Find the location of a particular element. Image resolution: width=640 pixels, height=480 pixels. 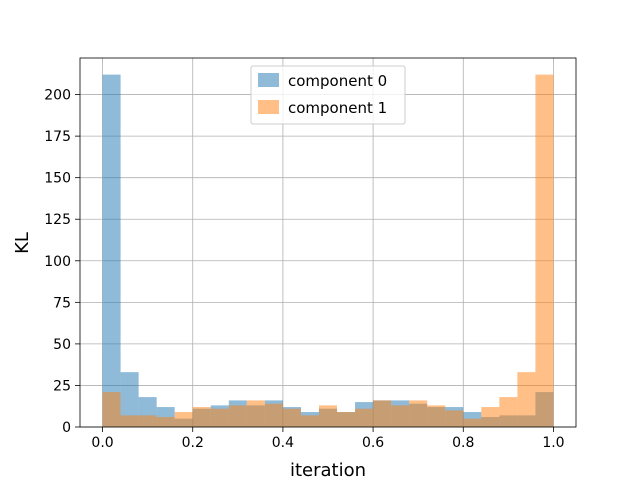

legend: component 0 component 1 is located at coordinates (328, 95).